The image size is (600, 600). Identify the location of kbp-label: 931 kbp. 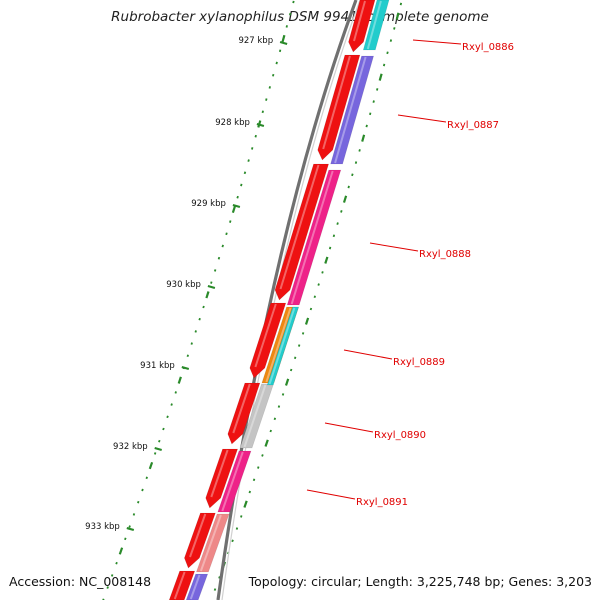
(157, 366).